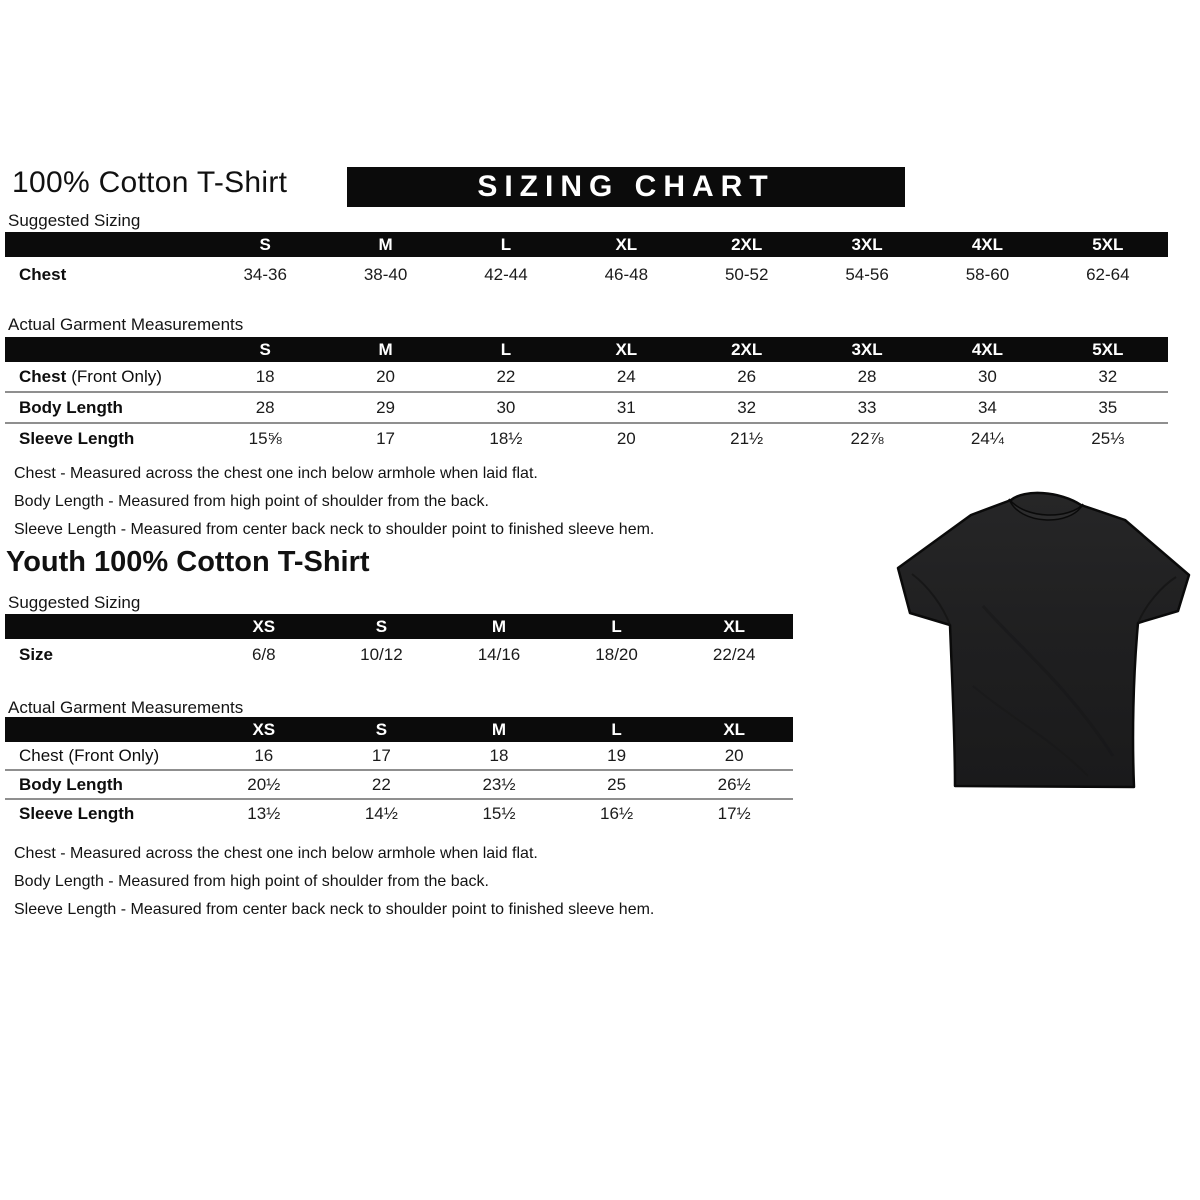 This screenshot has width=1200, height=1200. Describe the element at coordinates (734, 654) in the screenshot. I see `size-cell: 22/24` at that location.